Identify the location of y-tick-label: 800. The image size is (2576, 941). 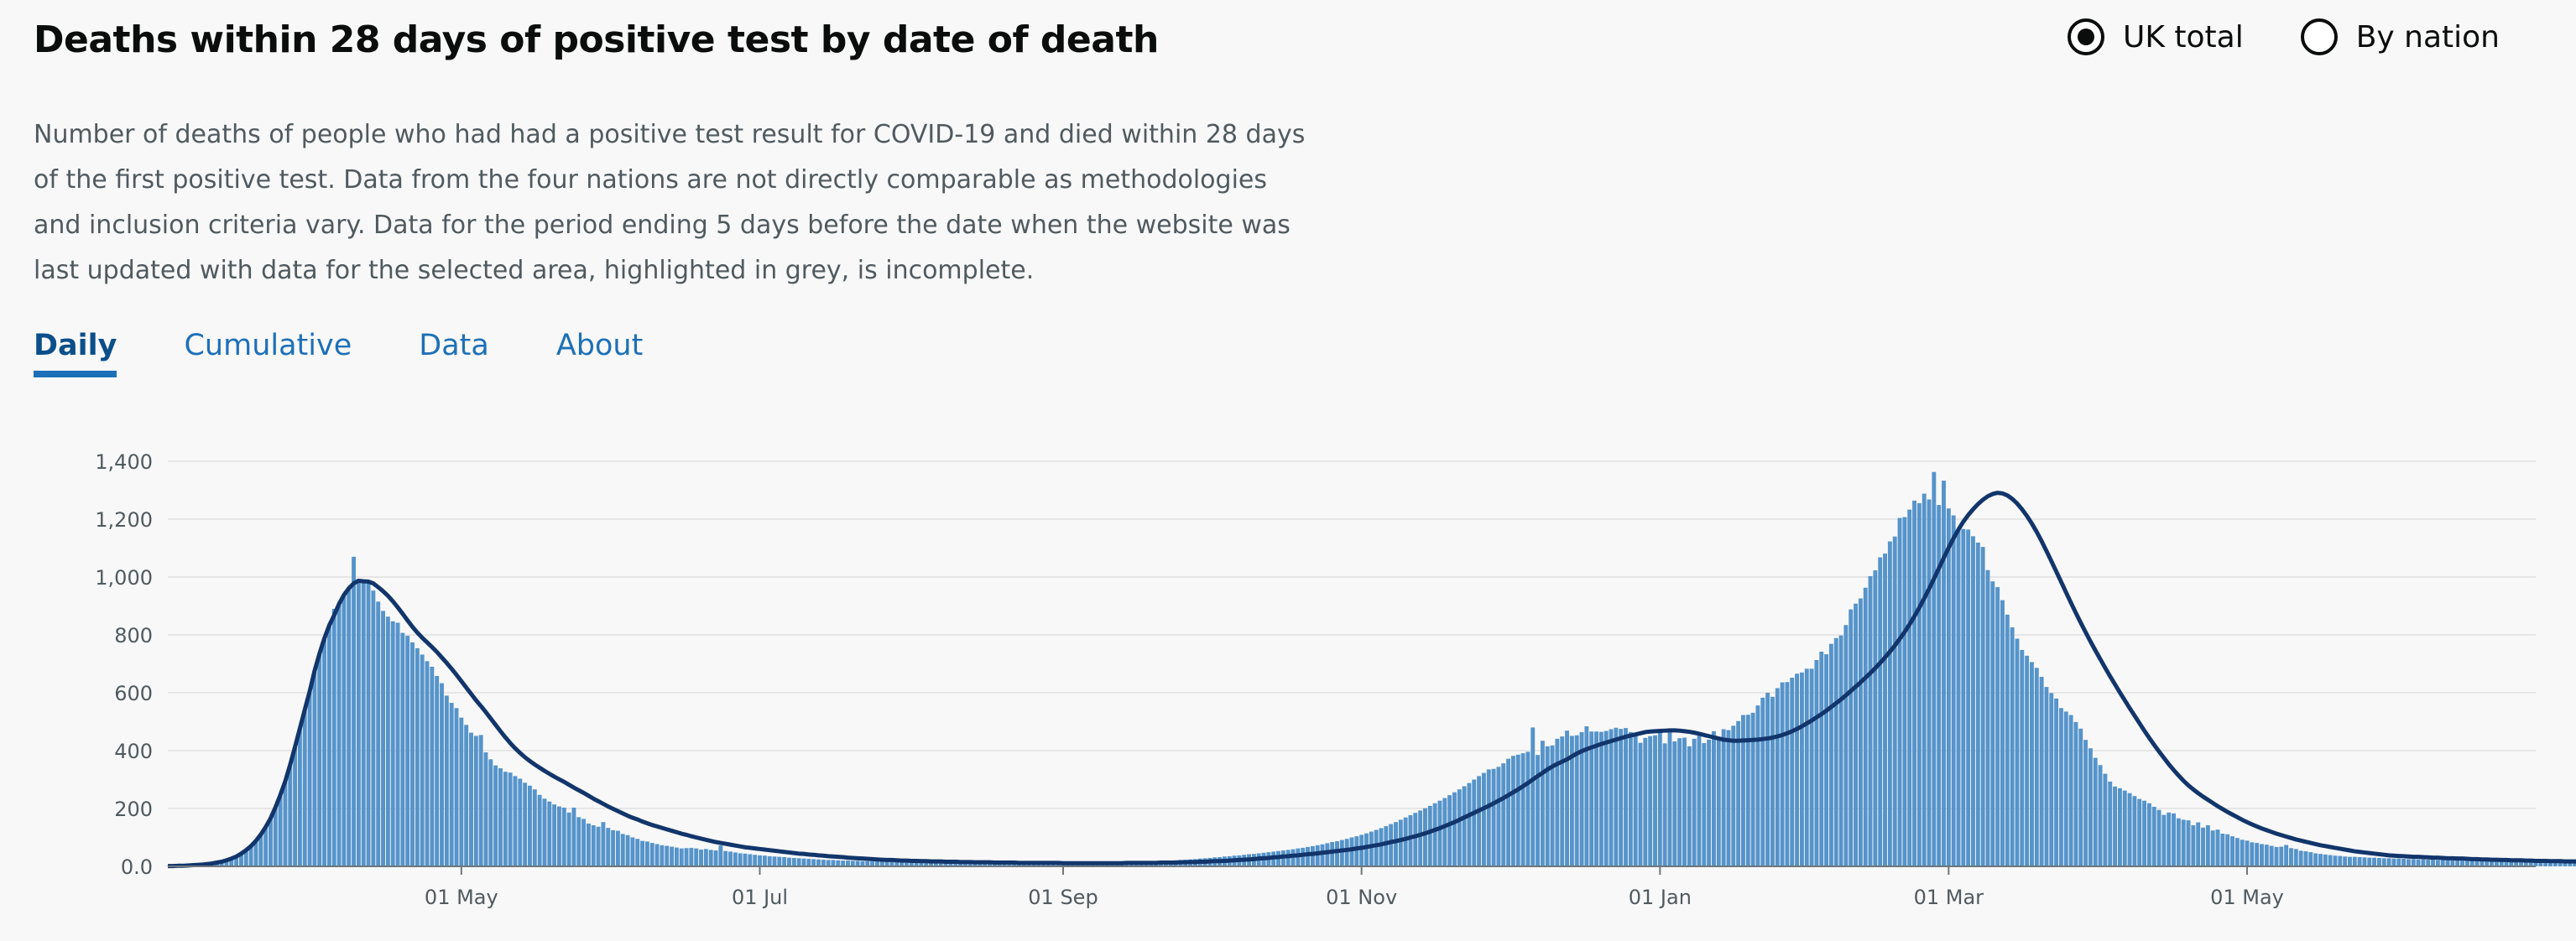
(133, 635).